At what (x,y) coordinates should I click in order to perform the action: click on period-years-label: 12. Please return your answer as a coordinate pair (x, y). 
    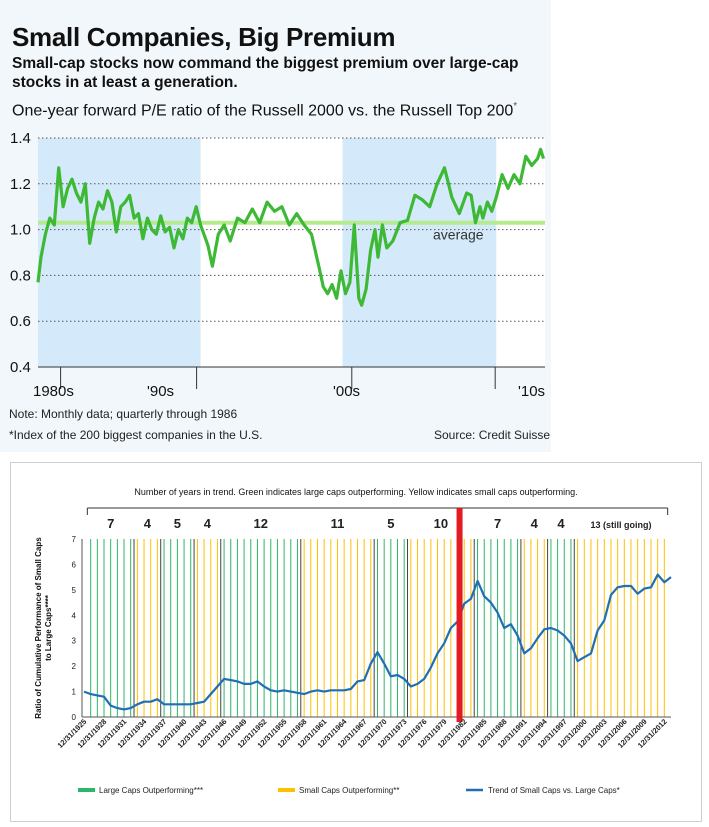
    Looking at the image, I should click on (261, 523).